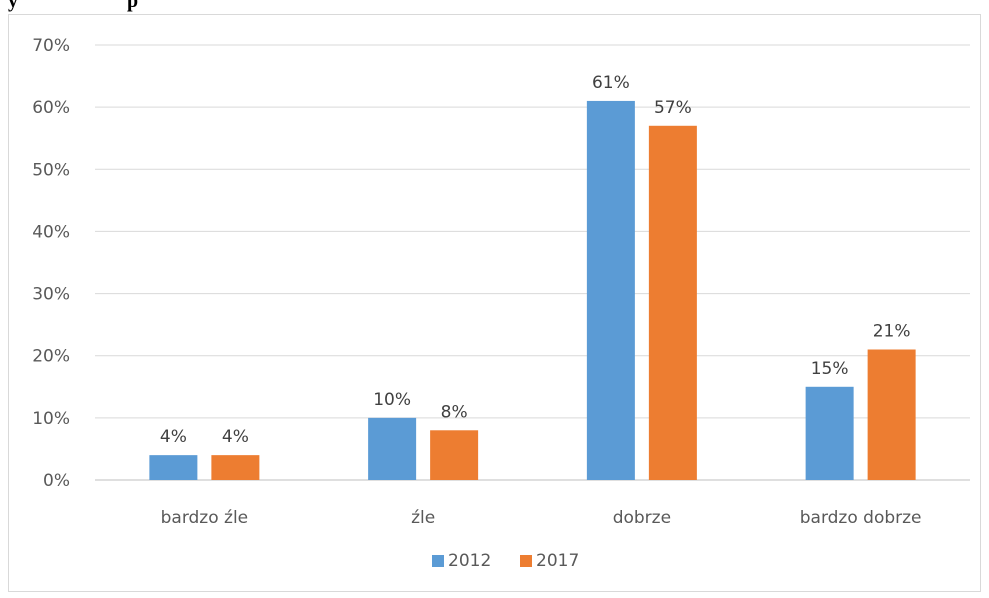 The height and width of the screenshot is (598, 989). I want to click on x-tick-label: bardzo dobrze, so click(861, 518).